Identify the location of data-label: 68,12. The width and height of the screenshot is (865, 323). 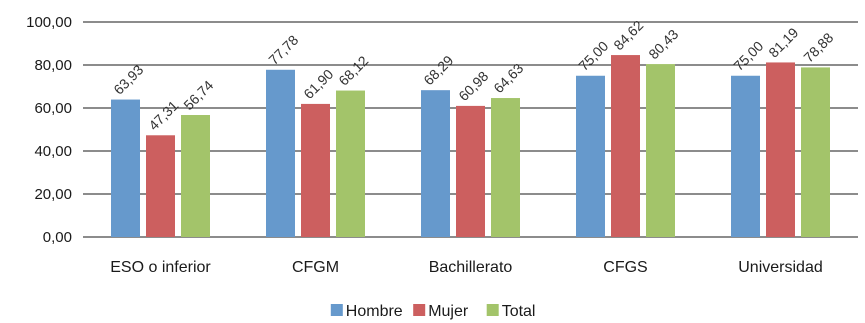
(353, 70).